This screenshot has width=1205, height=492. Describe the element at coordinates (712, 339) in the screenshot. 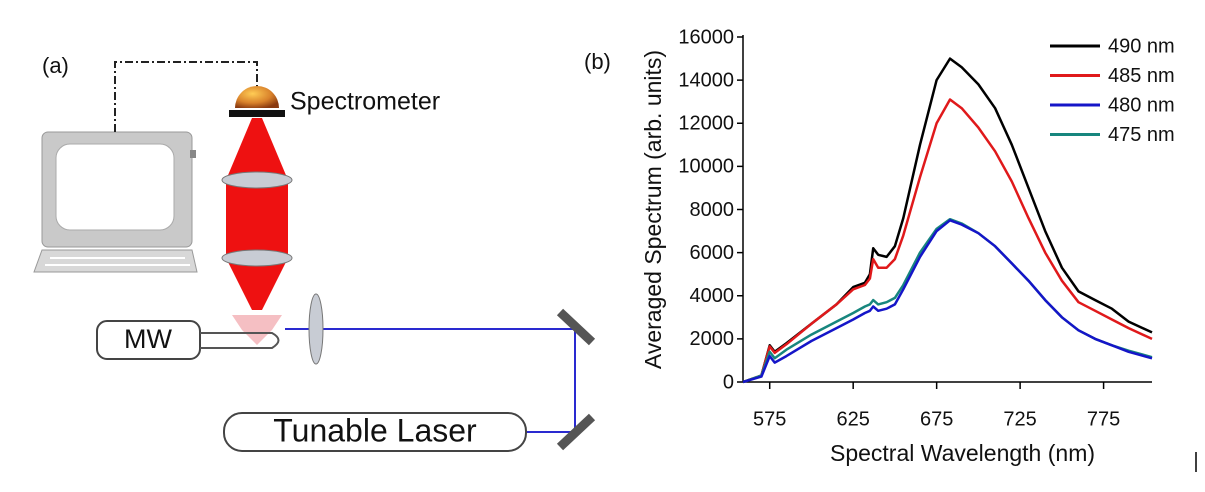

I see `y-tick-label: 2000` at that location.